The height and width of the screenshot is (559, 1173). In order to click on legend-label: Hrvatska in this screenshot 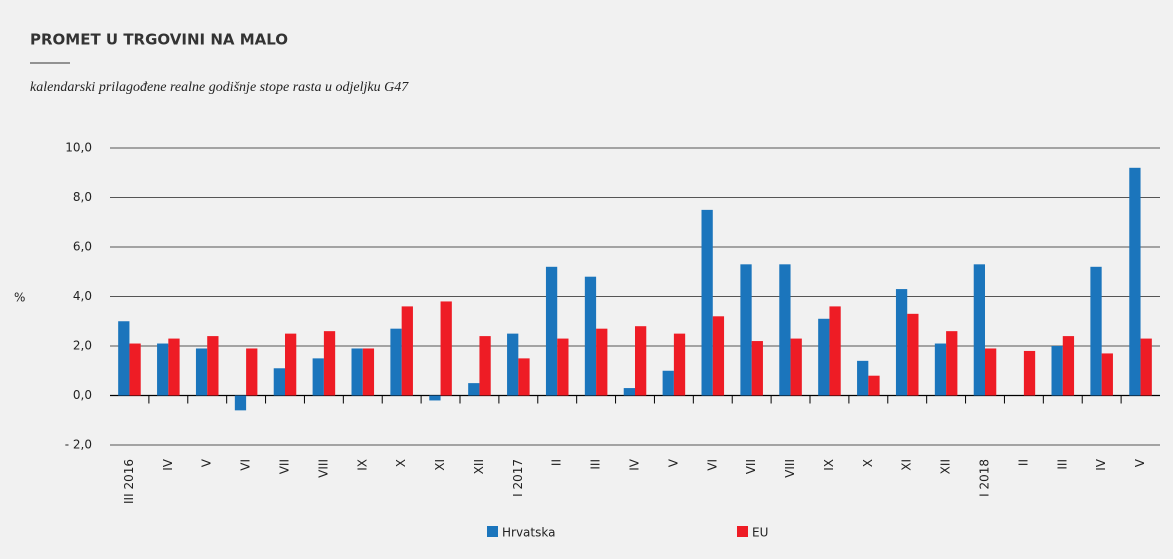, I will do `click(528, 533)`.